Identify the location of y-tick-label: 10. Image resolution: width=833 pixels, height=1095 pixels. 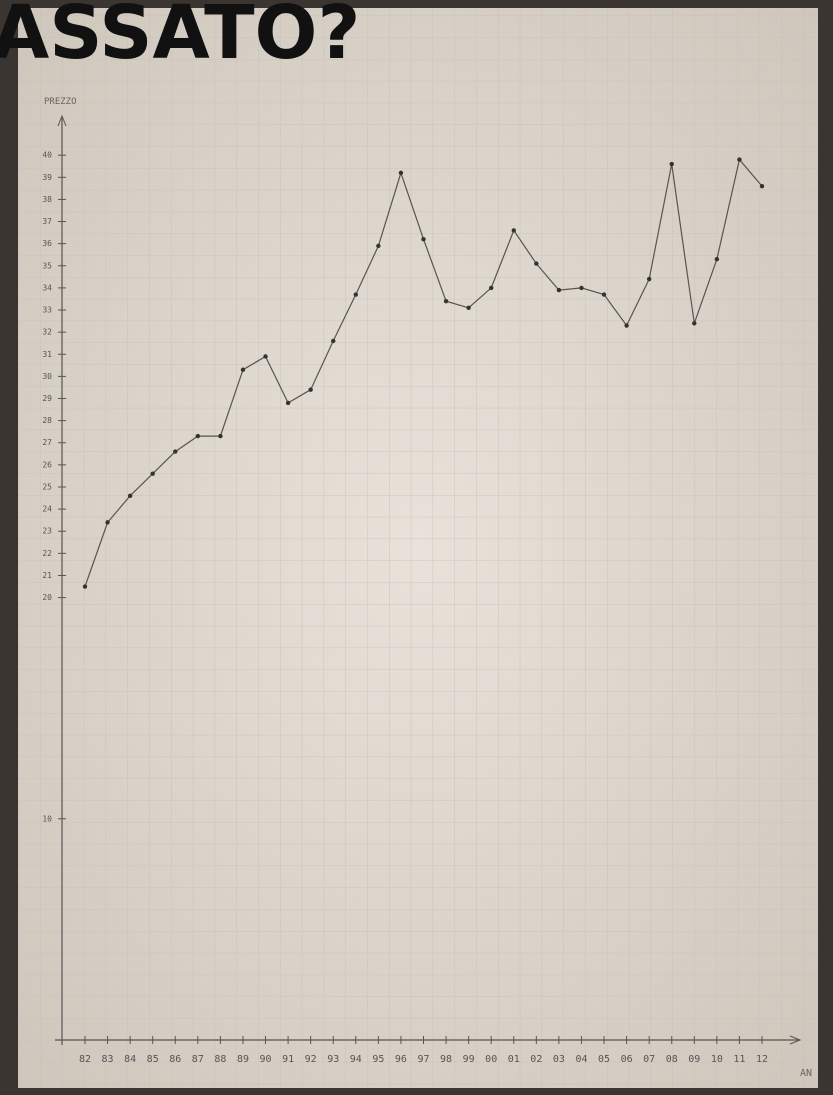
(47, 818).